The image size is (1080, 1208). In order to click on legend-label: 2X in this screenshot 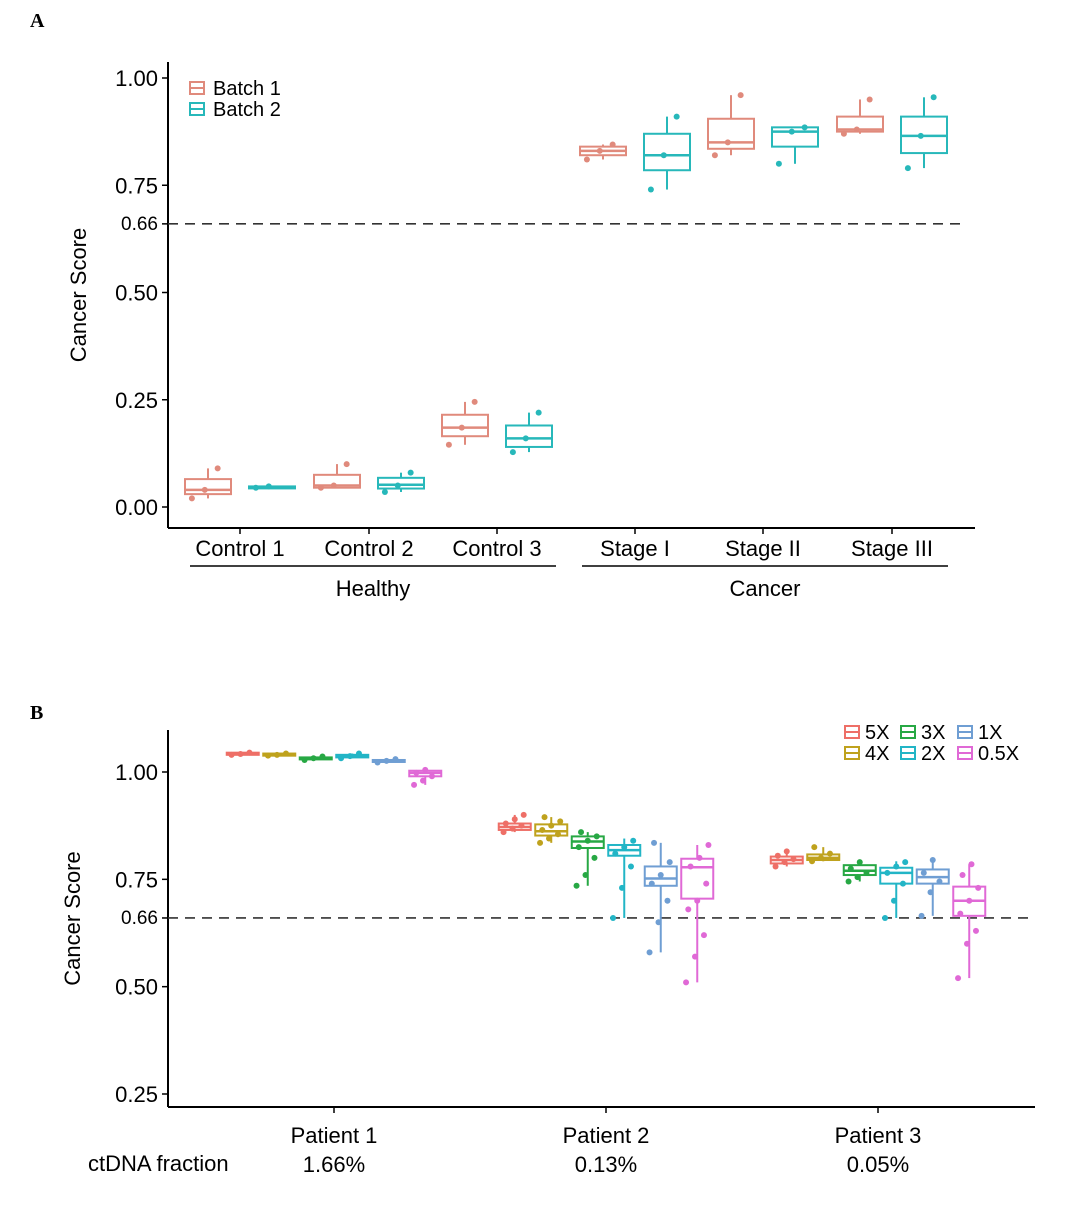, I will do `click(933, 754)`.